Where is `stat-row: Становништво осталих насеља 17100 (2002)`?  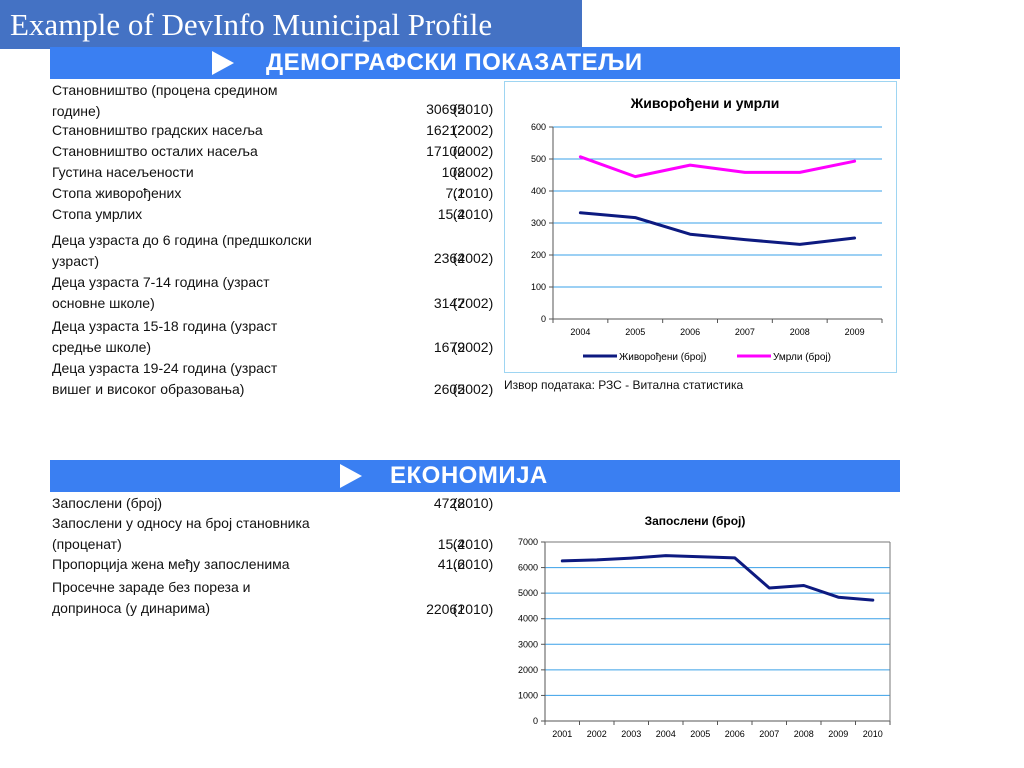 stat-row: Становништво осталих насеља 17100 (2002) is located at coordinates (275, 151).